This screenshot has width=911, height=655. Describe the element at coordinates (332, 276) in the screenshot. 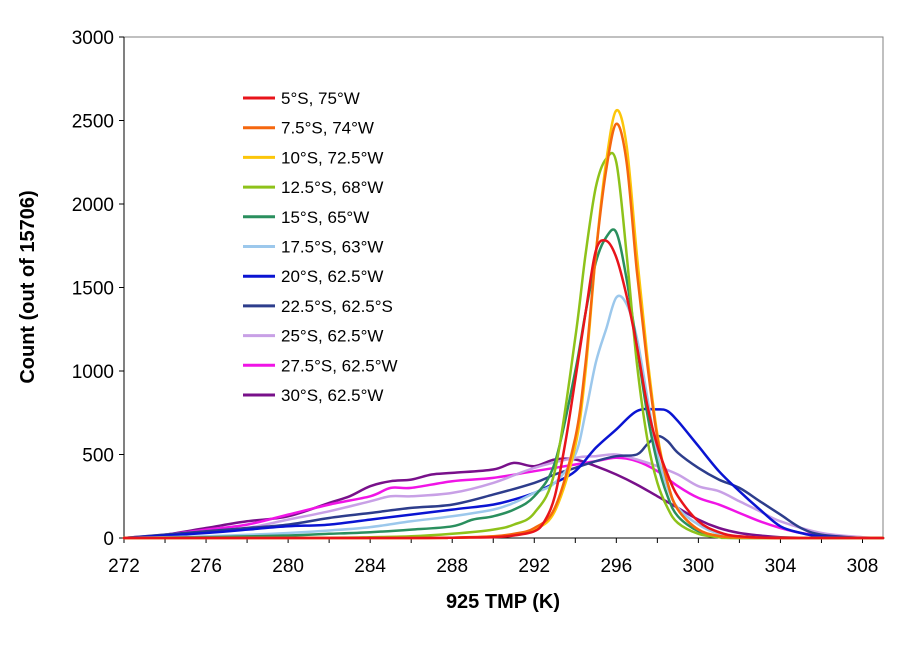

I see `legend-label: 20°S, 62.5°W` at that location.